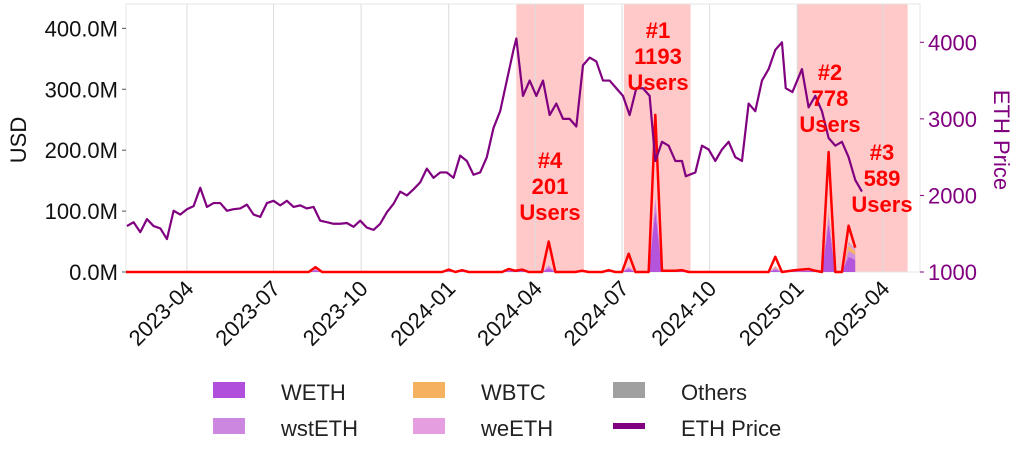 This screenshot has width=1024, height=459. I want to click on annotation-rank: #2, so click(830, 72).